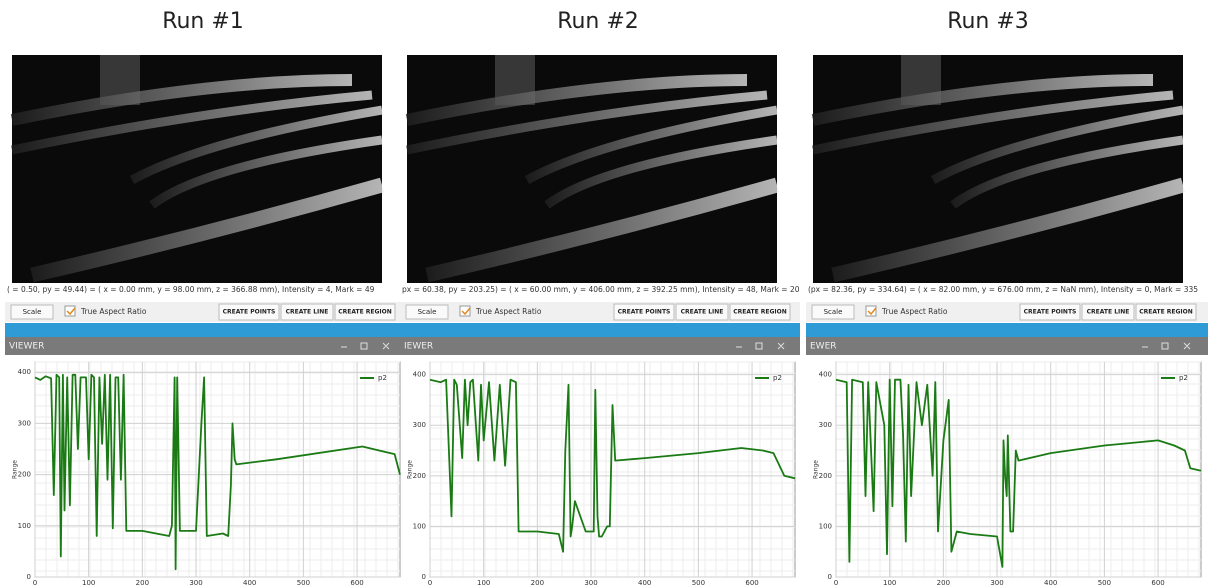  I want to click on viewer-title: IEWER, so click(418, 347).